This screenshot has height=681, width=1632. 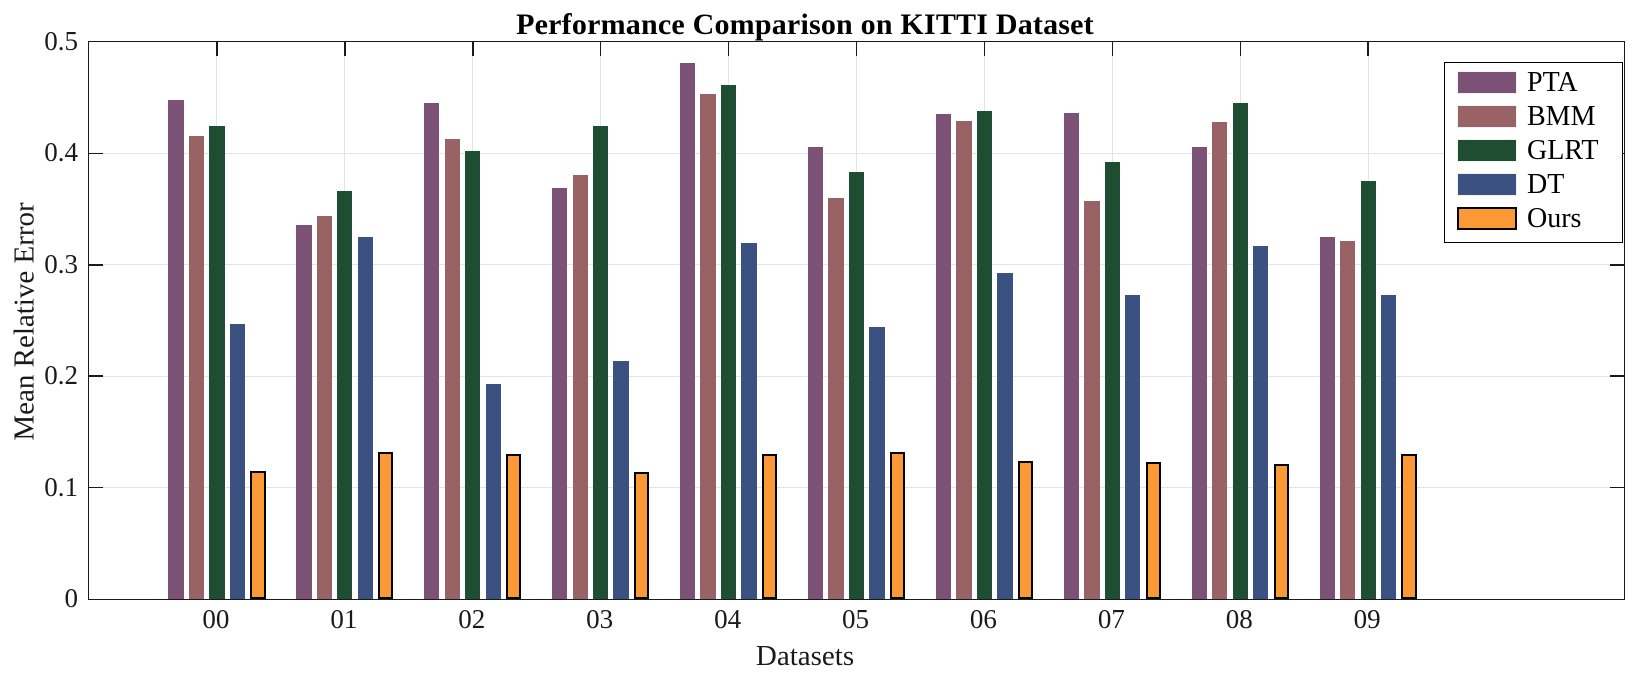 What do you see at coordinates (1239, 619) in the screenshot?
I see `x-tick-label: 08` at bounding box center [1239, 619].